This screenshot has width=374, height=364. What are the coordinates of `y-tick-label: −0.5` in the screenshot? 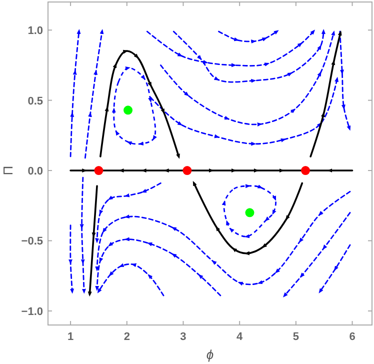 It's located at (32, 242).